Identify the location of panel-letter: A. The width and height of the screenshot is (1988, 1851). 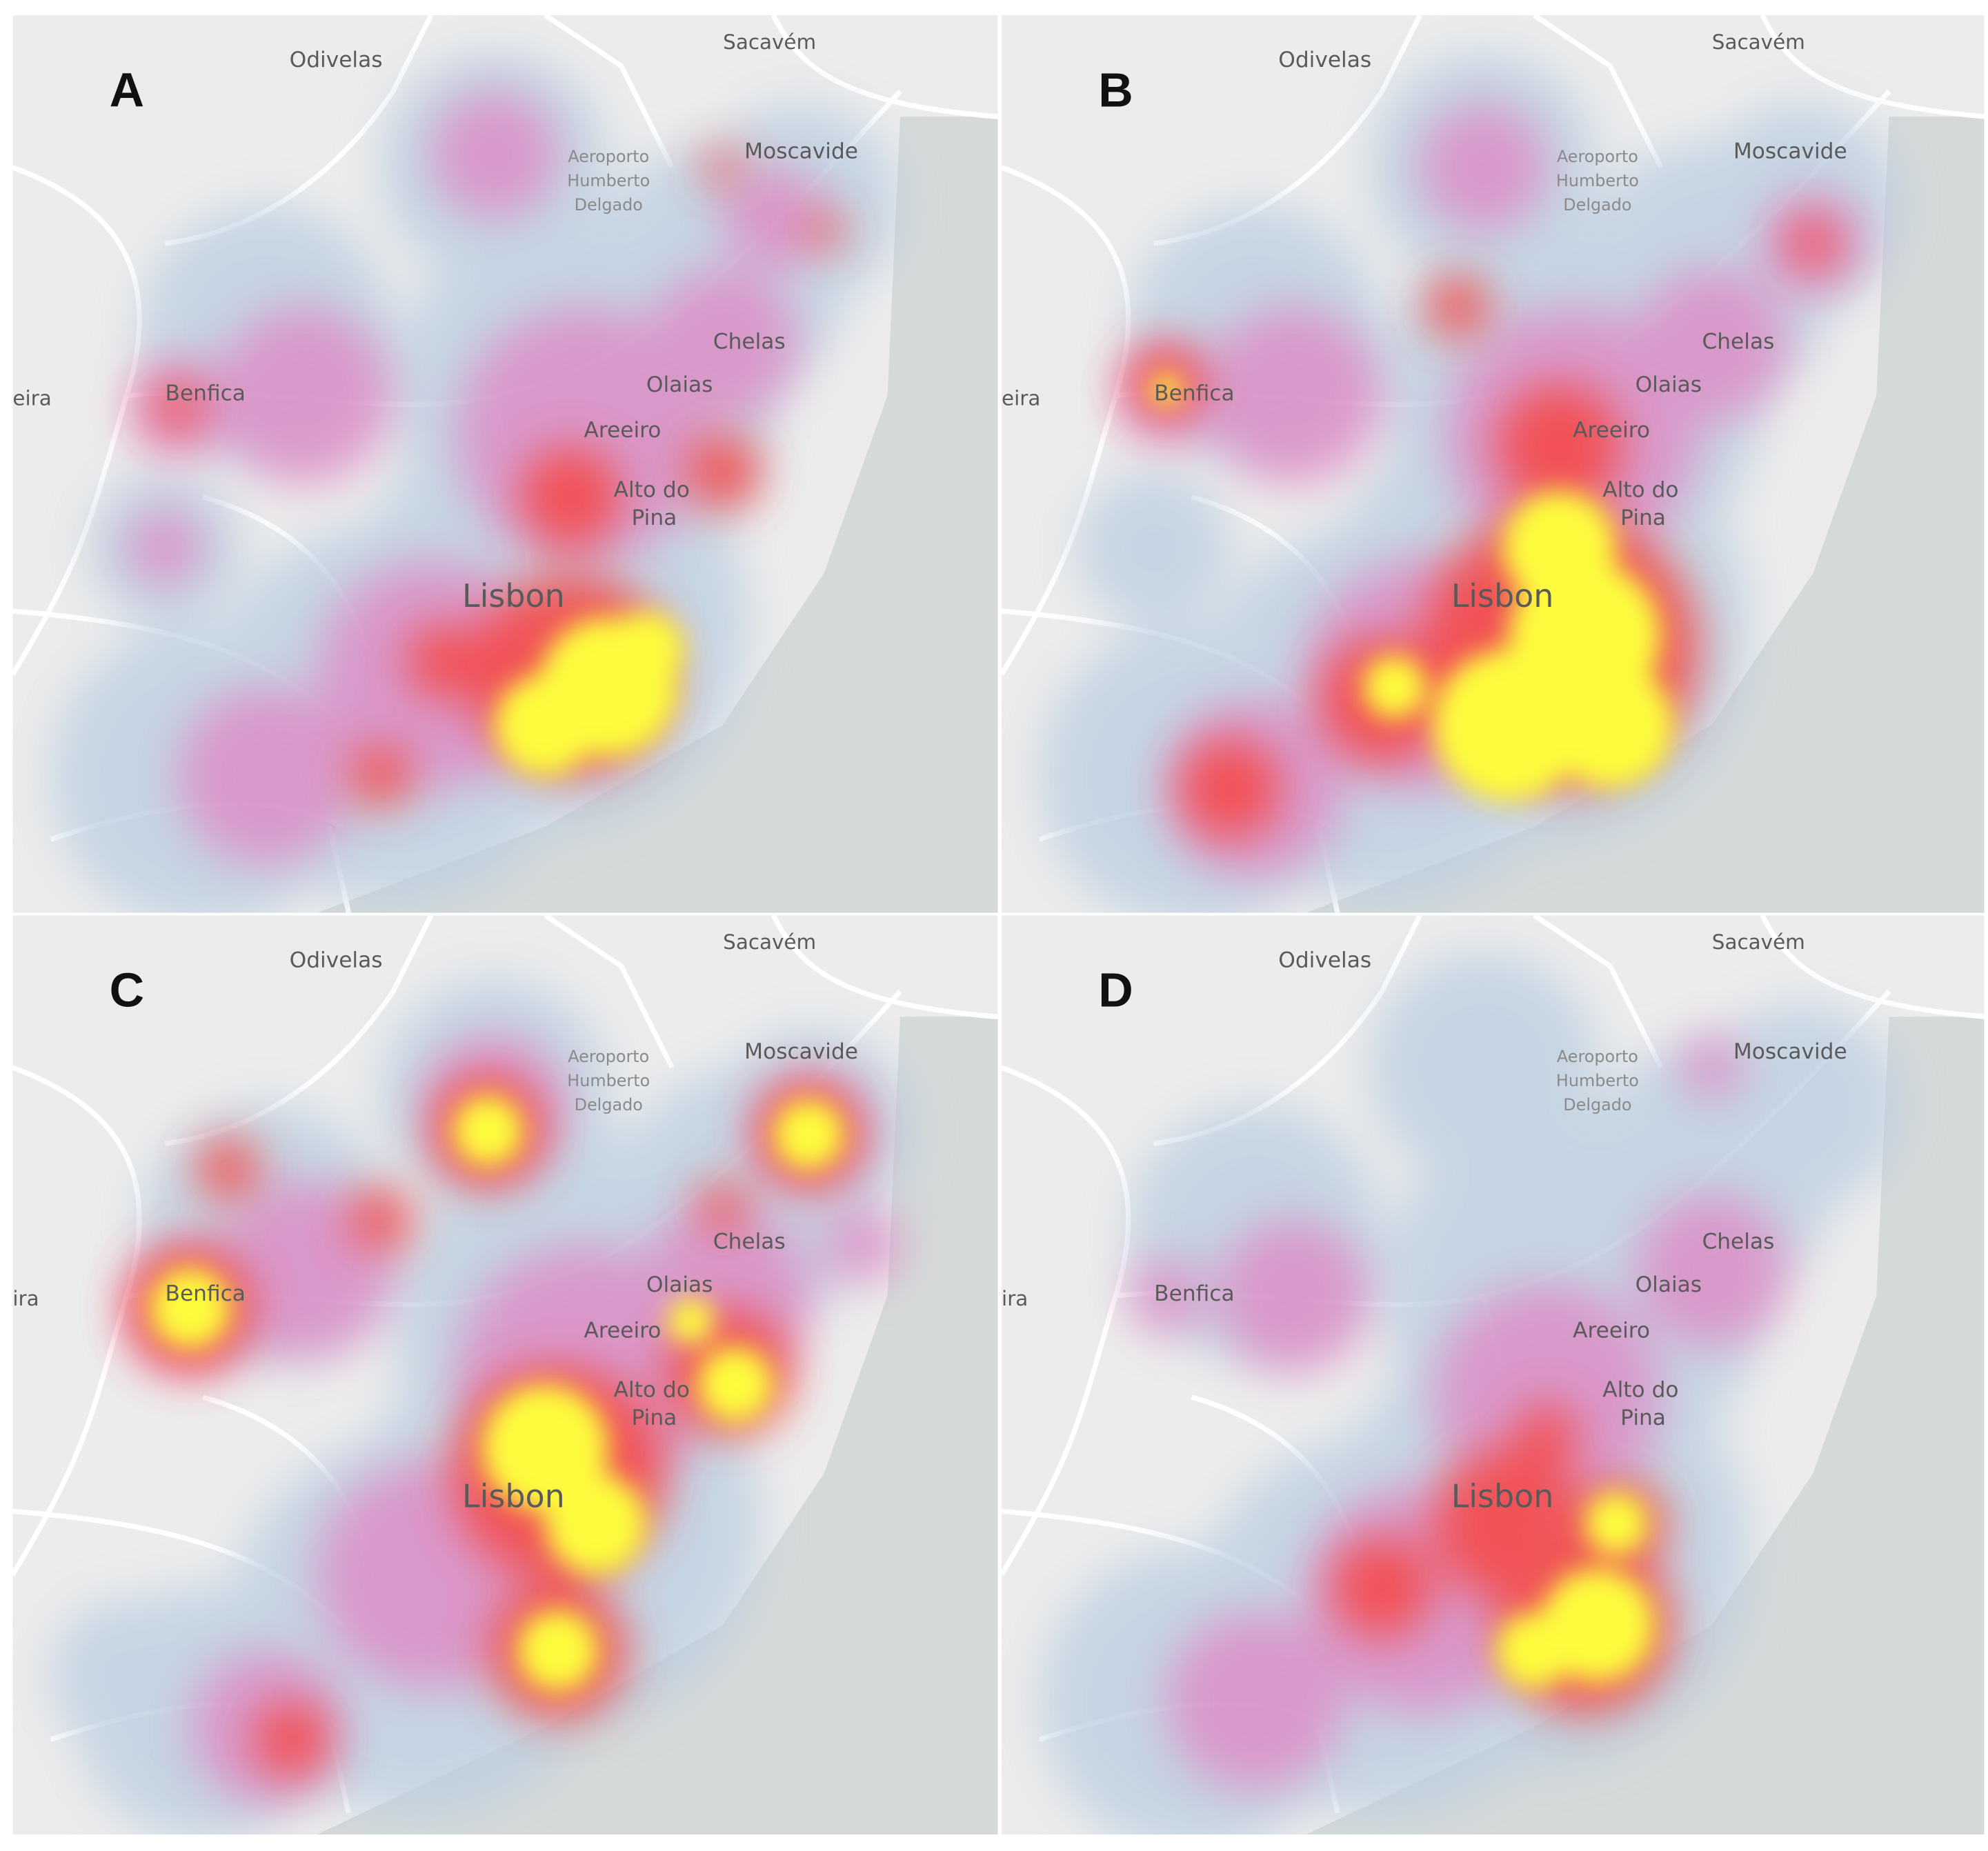
(127, 90).